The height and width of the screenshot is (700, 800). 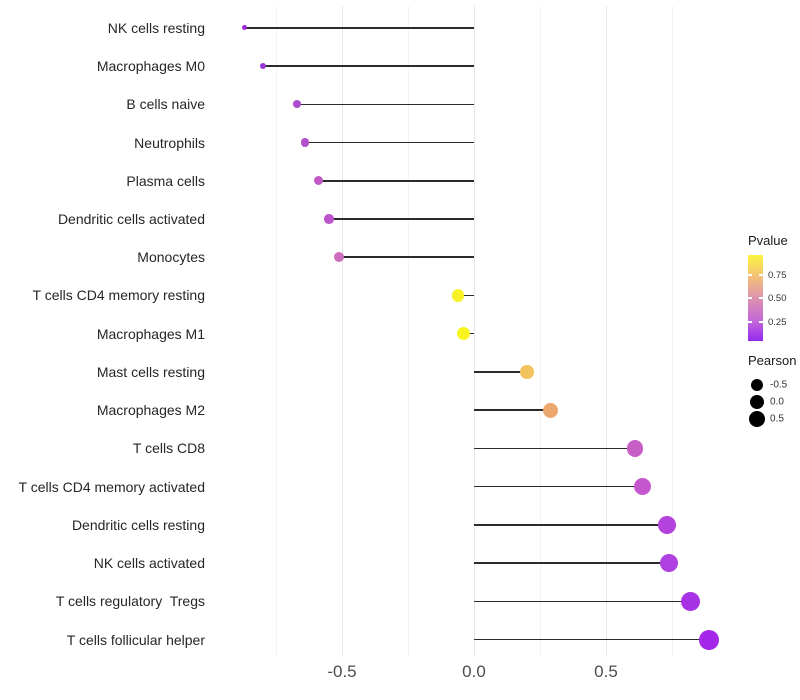 What do you see at coordinates (156, 27) in the screenshot?
I see `category-label: NK cells resting` at bounding box center [156, 27].